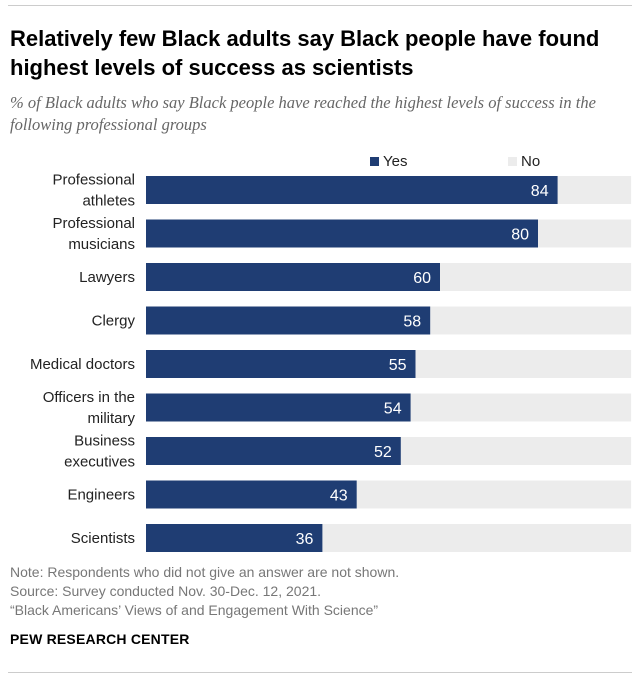 This screenshot has width=639, height=679. I want to click on bar-value-label: 52, so click(383, 452).